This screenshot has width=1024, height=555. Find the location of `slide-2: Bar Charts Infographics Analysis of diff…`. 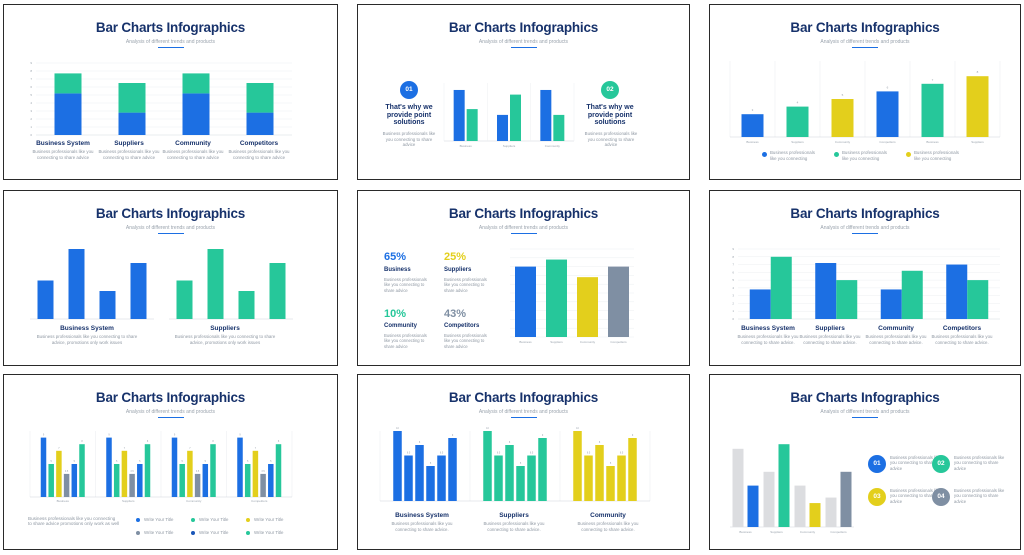

slide-2: Bar Charts Infographics Analysis of diff… is located at coordinates (523, 92).